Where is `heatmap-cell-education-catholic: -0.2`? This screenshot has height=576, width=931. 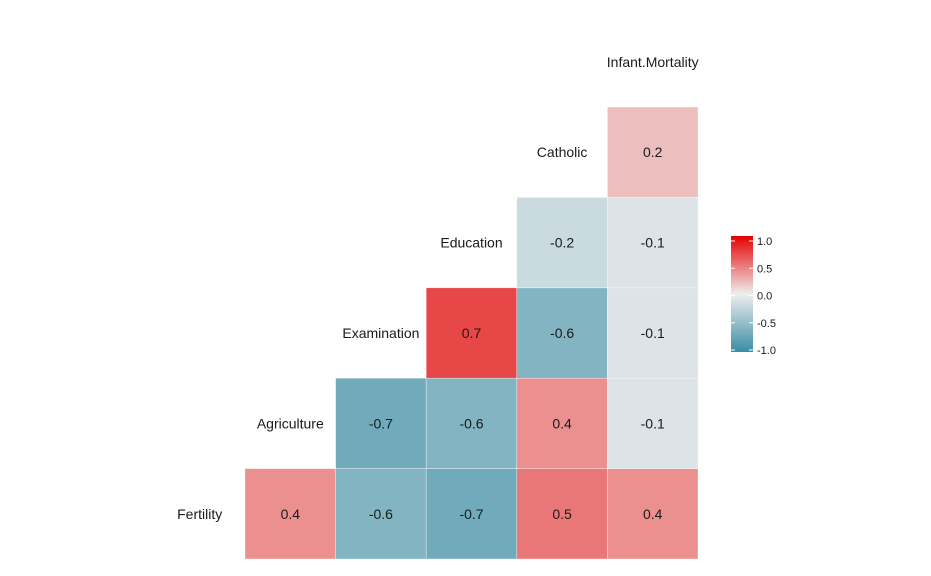
heatmap-cell-education-catholic: -0.2 is located at coordinates (562, 243).